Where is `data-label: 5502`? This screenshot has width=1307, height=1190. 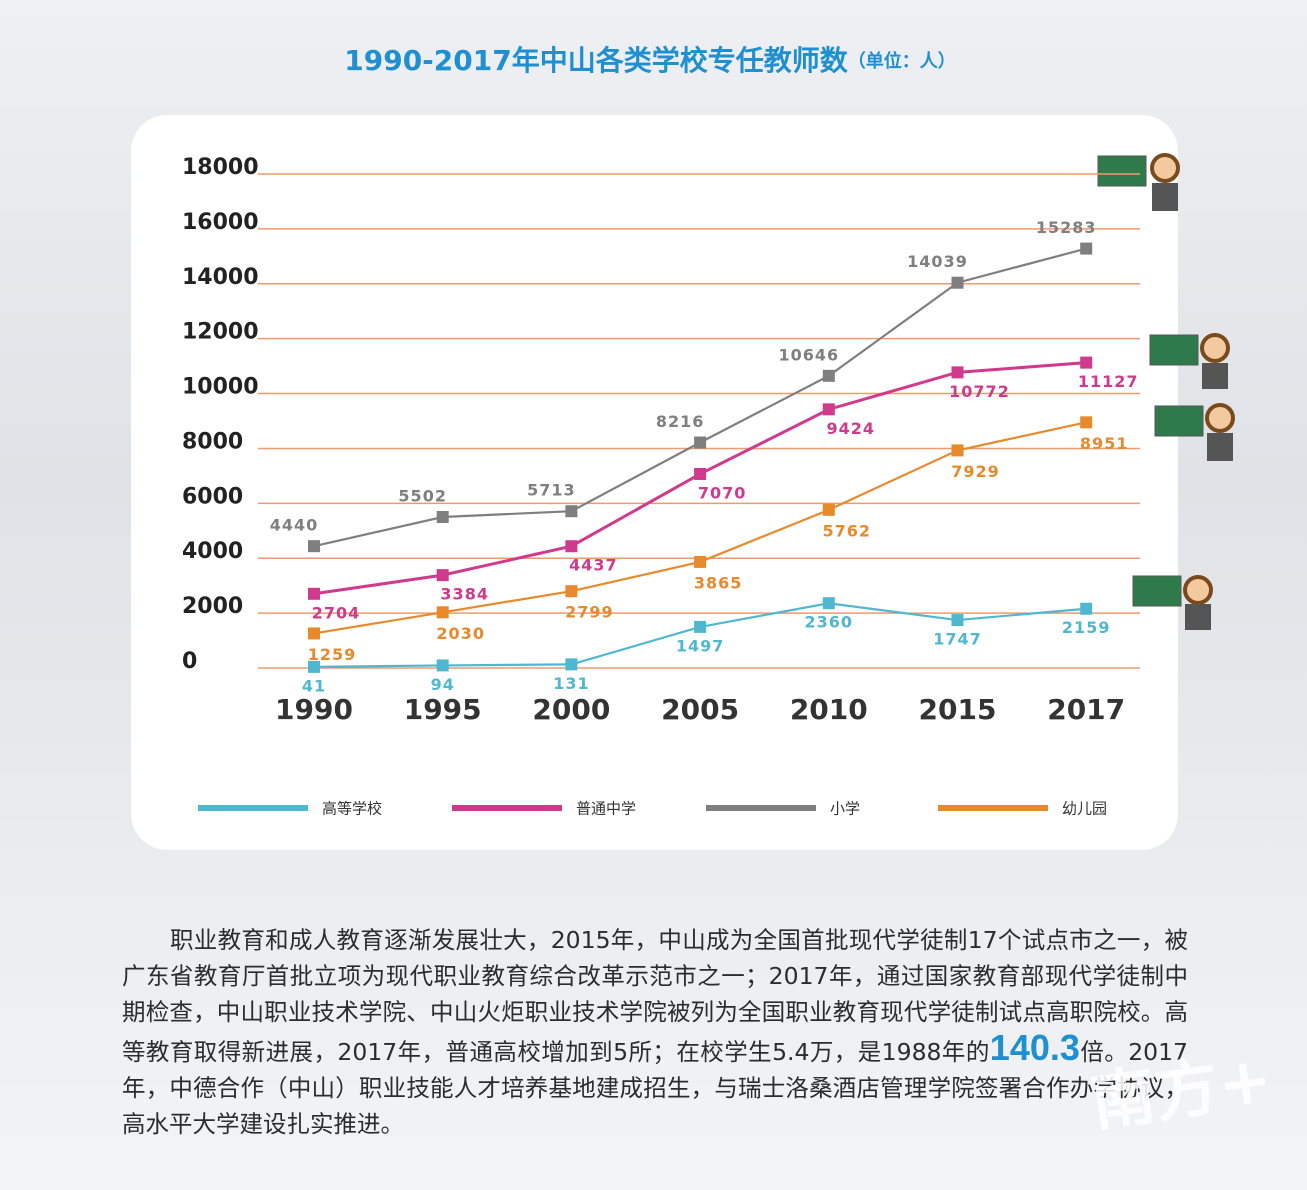
data-label: 5502 is located at coordinates (422, 496).